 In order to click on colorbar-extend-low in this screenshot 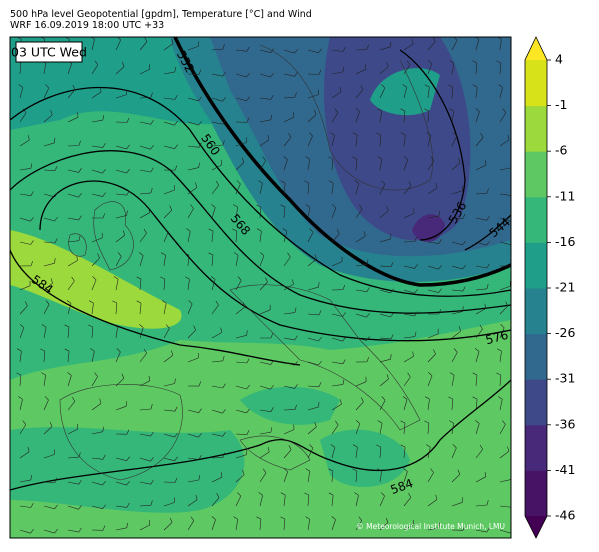, I will do `click(536, 527)`.